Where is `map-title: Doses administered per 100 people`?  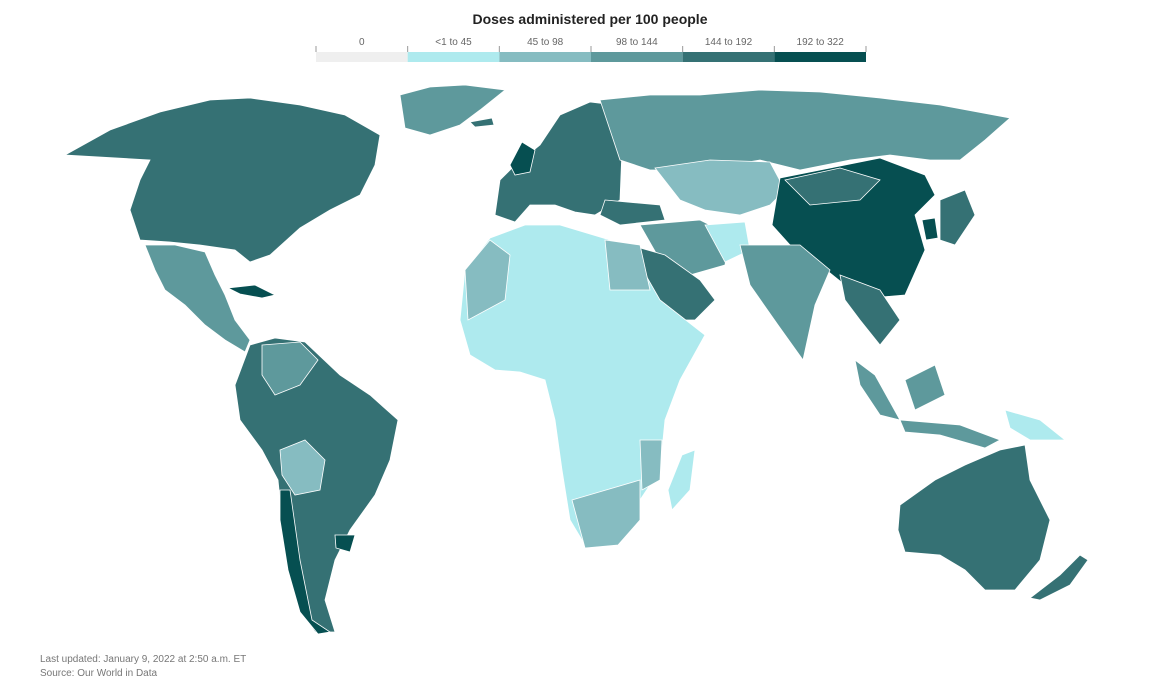 map-title: Doses administered per 100 people is located at coordinates (590, 19).